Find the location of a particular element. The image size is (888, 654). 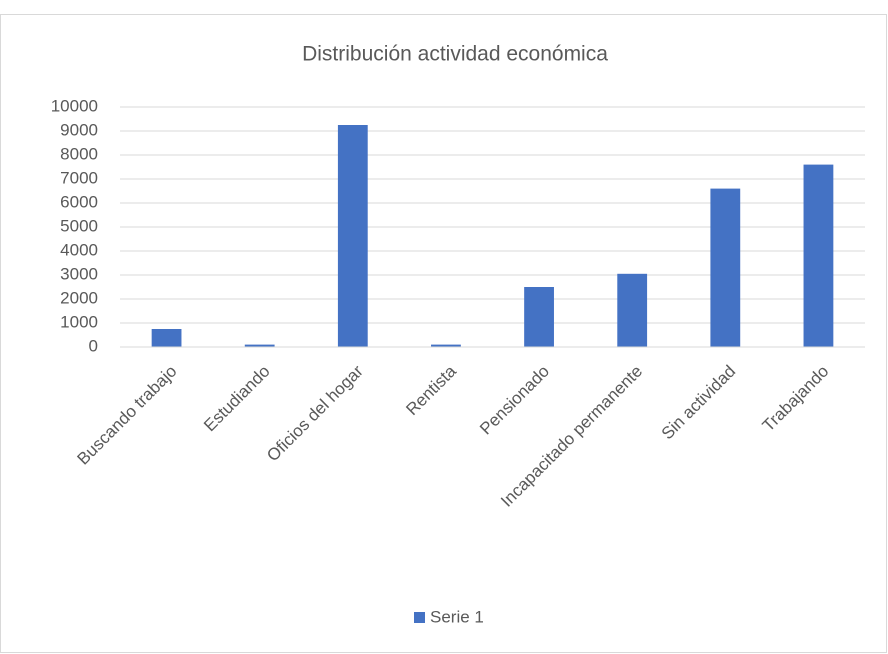

y-tick-label: 8000 is located at coordinates (79, 153).